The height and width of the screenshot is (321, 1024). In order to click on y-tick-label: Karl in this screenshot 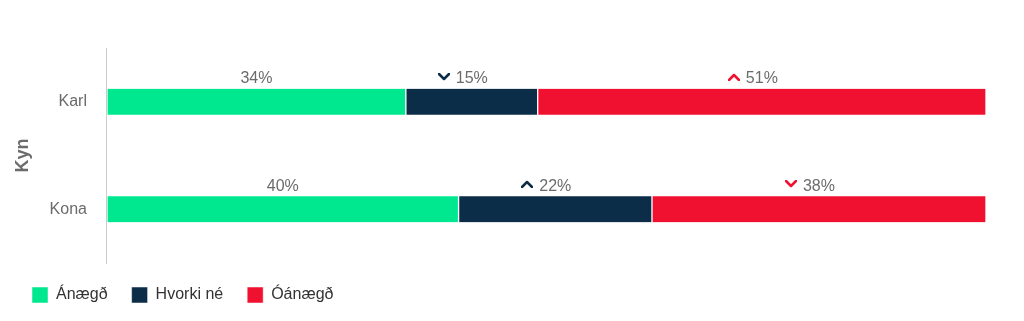, I will do `click(72, 101)`.